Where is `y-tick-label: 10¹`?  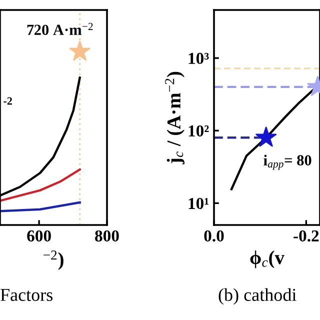
y-tick-label: 10¹ is located at coordinates (198, 204).